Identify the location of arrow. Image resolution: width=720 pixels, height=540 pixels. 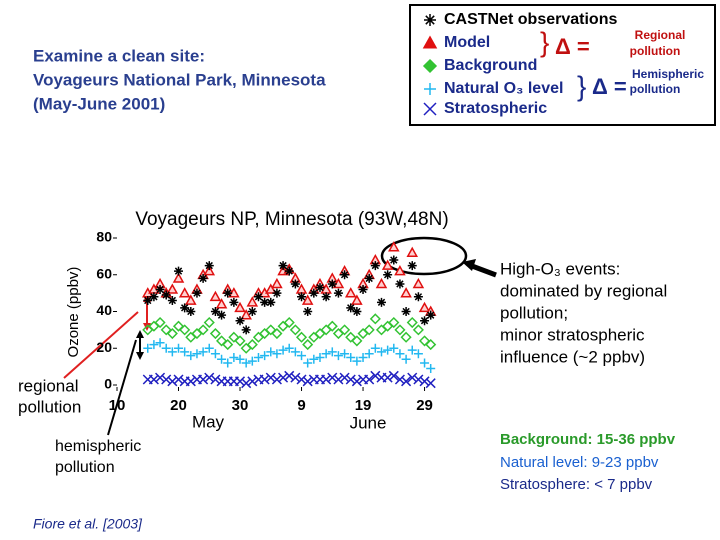
(122, 387).